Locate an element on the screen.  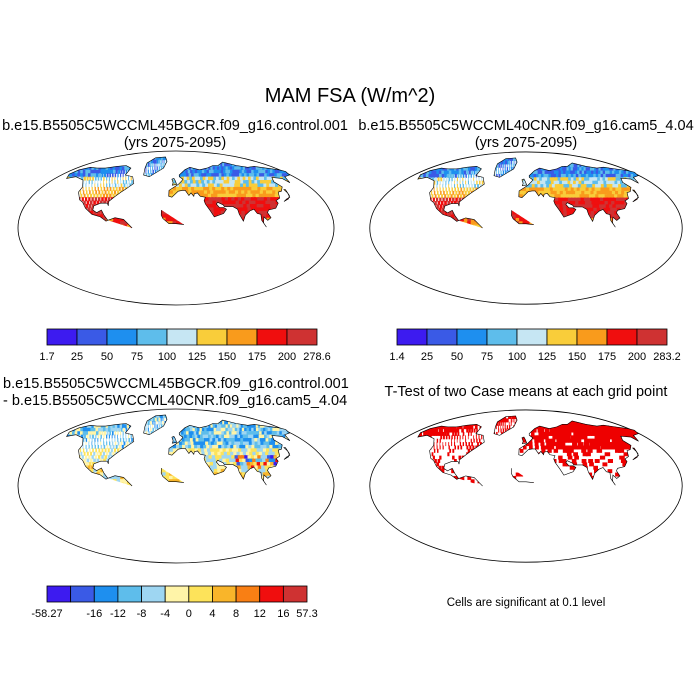
colorbar-tick-label: -12 is located at coordinates (118, 614).